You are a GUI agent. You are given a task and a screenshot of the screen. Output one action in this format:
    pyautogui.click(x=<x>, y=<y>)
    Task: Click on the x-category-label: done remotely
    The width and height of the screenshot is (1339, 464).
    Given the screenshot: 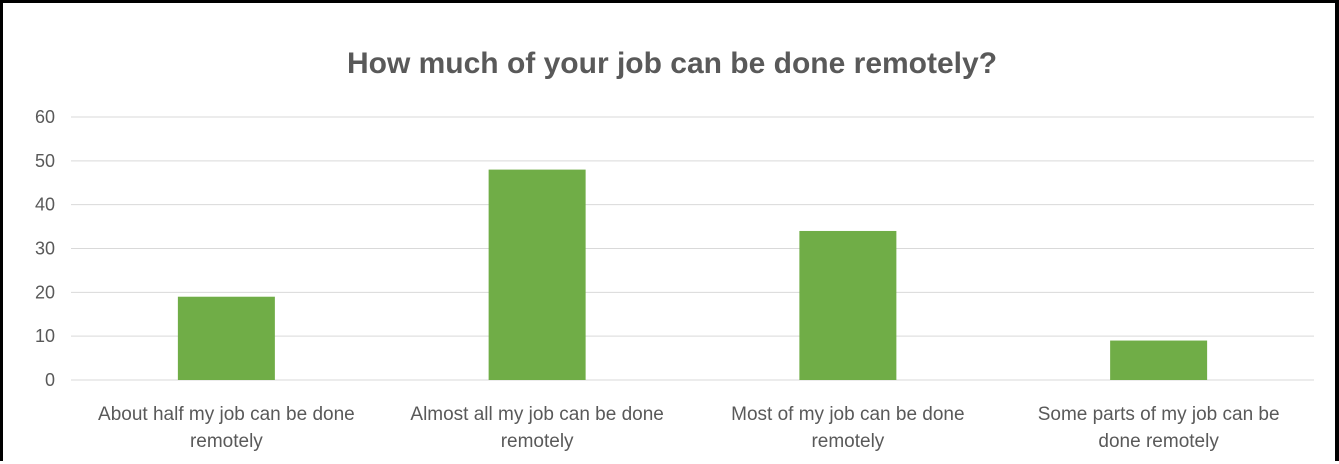 What is the action you would take?
    pyautogui.click(x=1158, y=441)
    